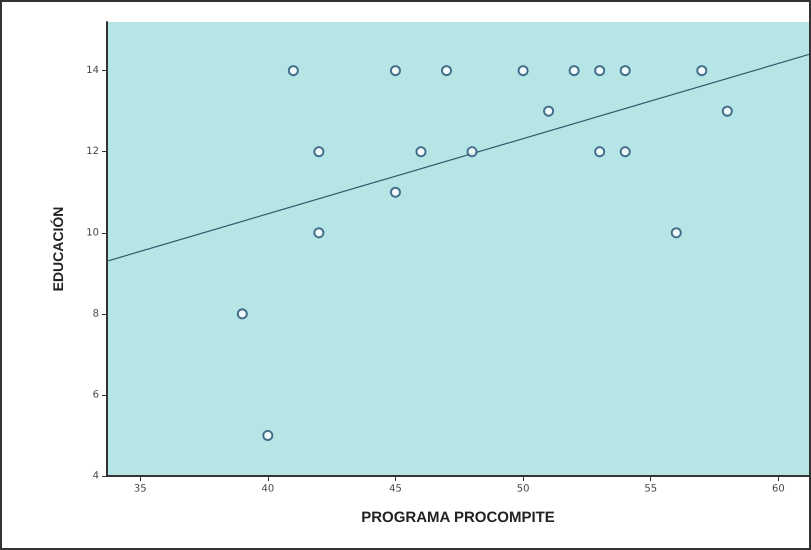 This screenshot has width=811, height=550. What do you see at coordinates (651, 489) in the screenshot?
I see `x-tick-label: 55` at bounding box center [651, 489].